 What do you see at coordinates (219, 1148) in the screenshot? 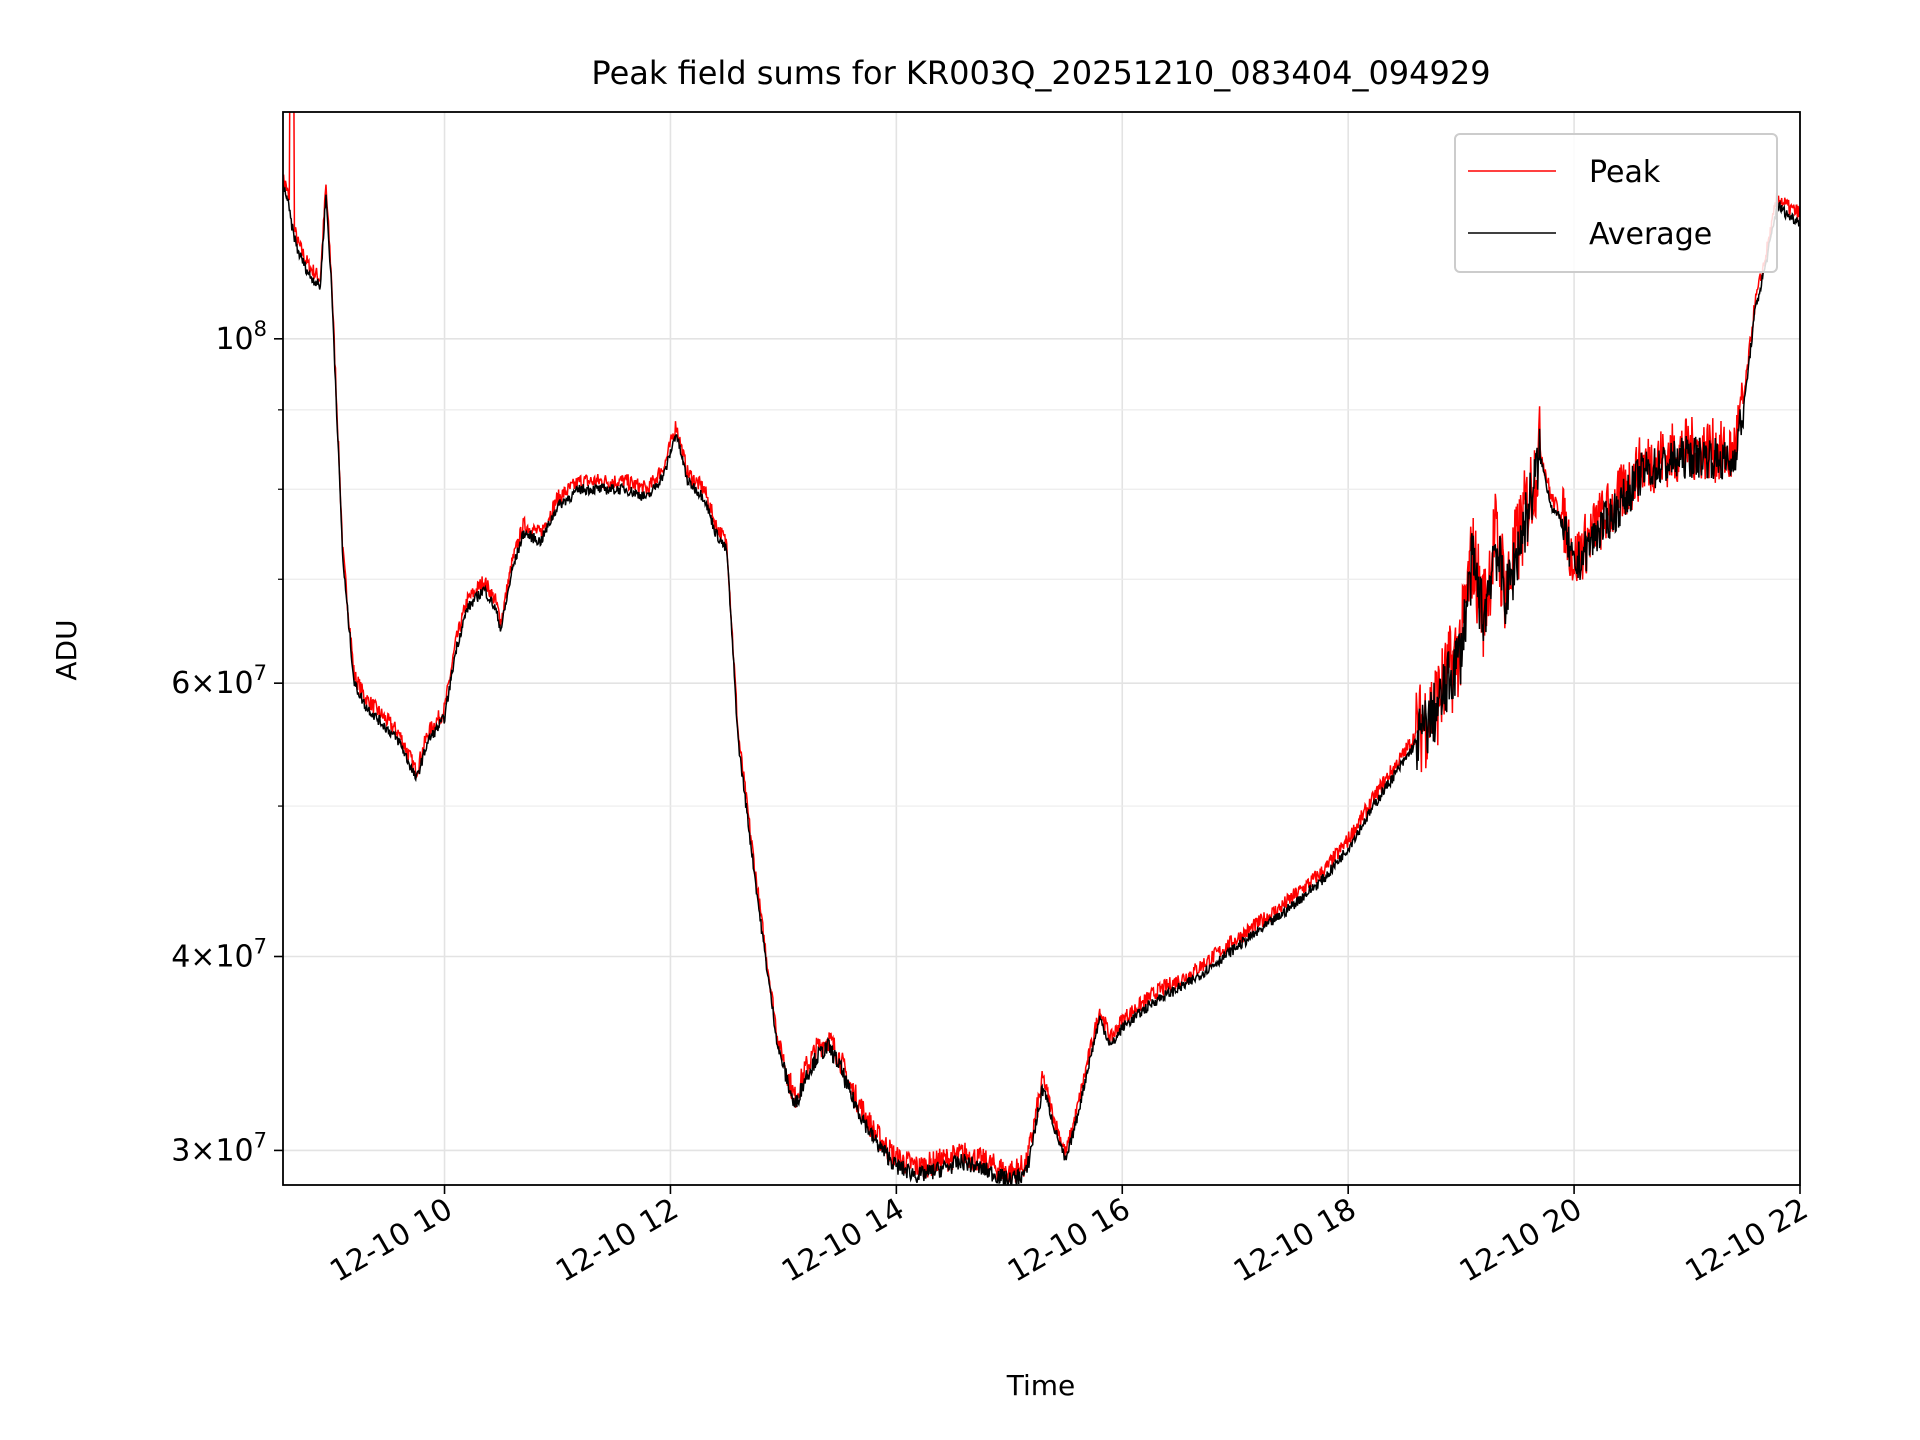
I see `y-tick-label: 3×107` at bounding box center [219, 1148].